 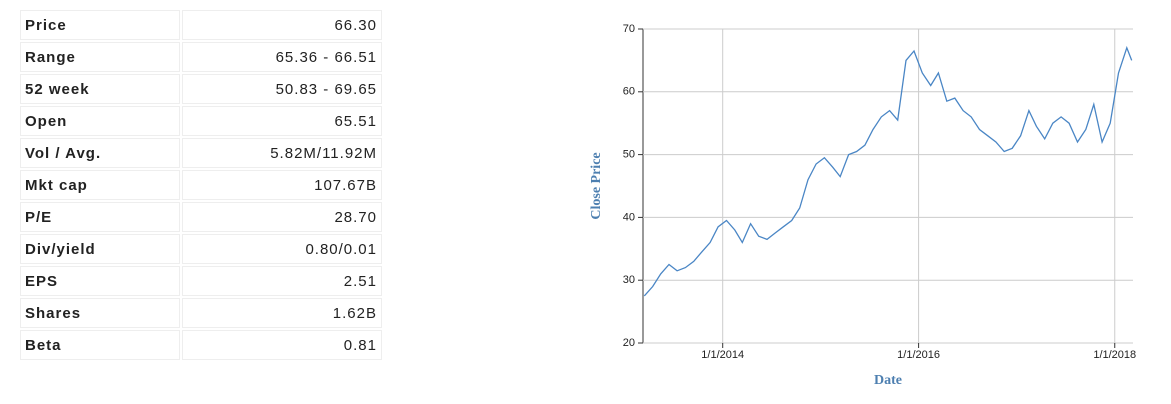 What do you see at coordinates (918, 355) in the screenshot?
I see `x-tick-label: 1/1/2016` at bounding box center [918, 355].